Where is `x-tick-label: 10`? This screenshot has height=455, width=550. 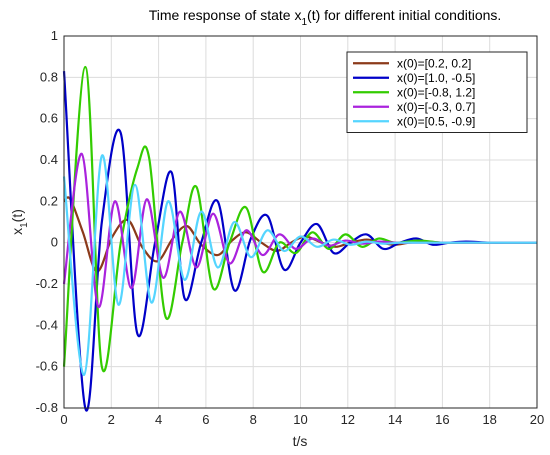
x-tick-label: 10 is located at coordinates (300, 419).